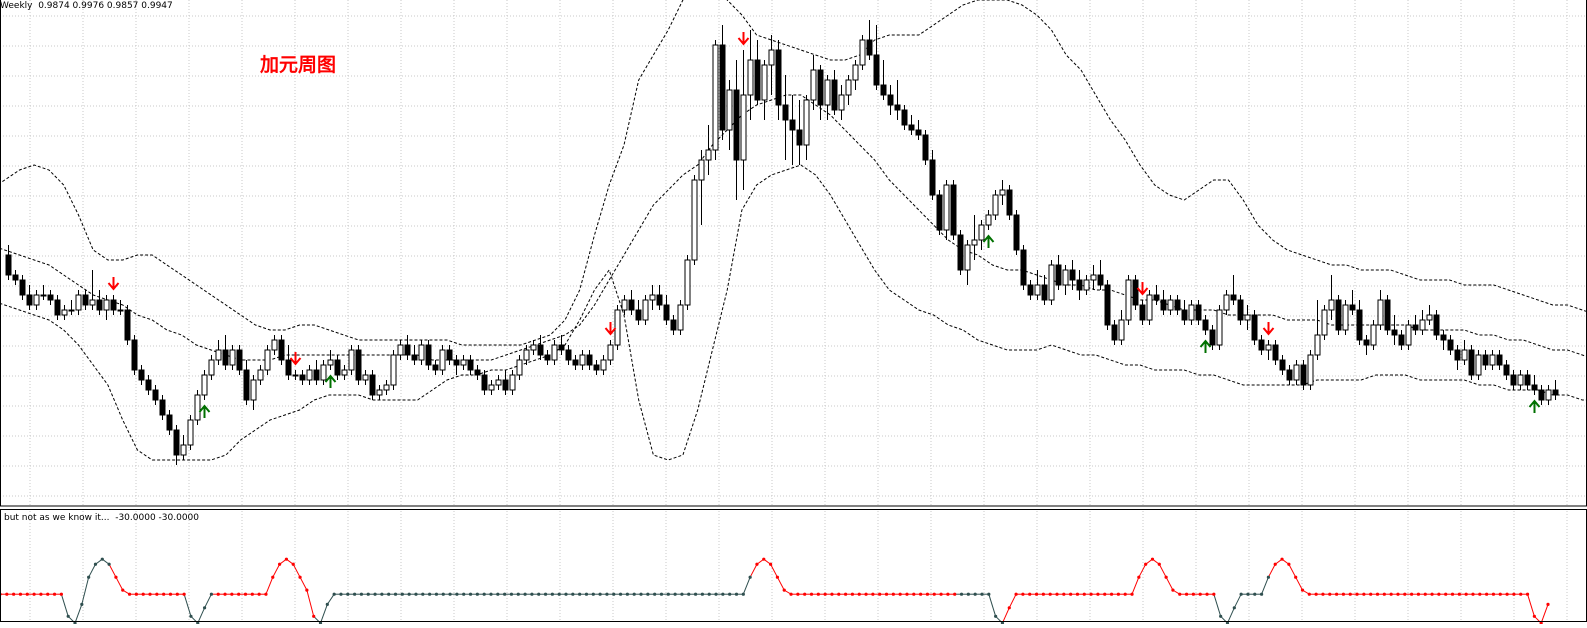  Describe the element at coordinates (86, 6) in the screenshot. I see `price-header: Weekly 0.9874 0.9976 0.9857 0.9947` at that location.